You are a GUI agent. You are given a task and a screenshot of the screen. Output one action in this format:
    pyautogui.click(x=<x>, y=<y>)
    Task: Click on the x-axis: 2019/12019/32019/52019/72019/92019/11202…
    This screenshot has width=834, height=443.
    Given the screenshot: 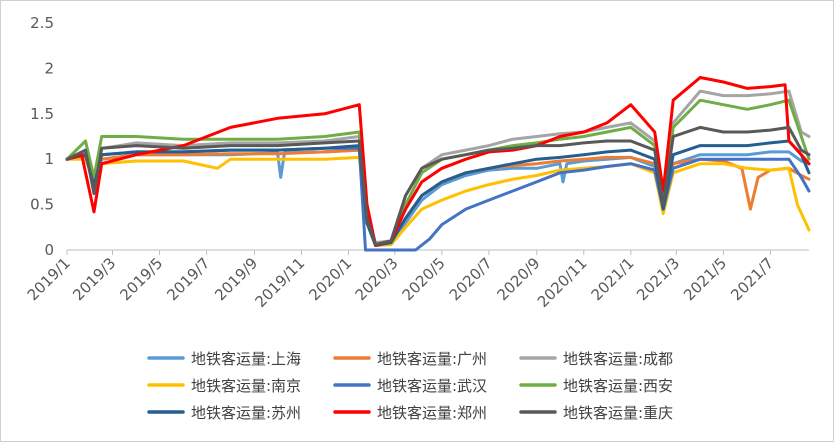 What is the action you would take?
    pyautogui.click(x=416, y=280)
    